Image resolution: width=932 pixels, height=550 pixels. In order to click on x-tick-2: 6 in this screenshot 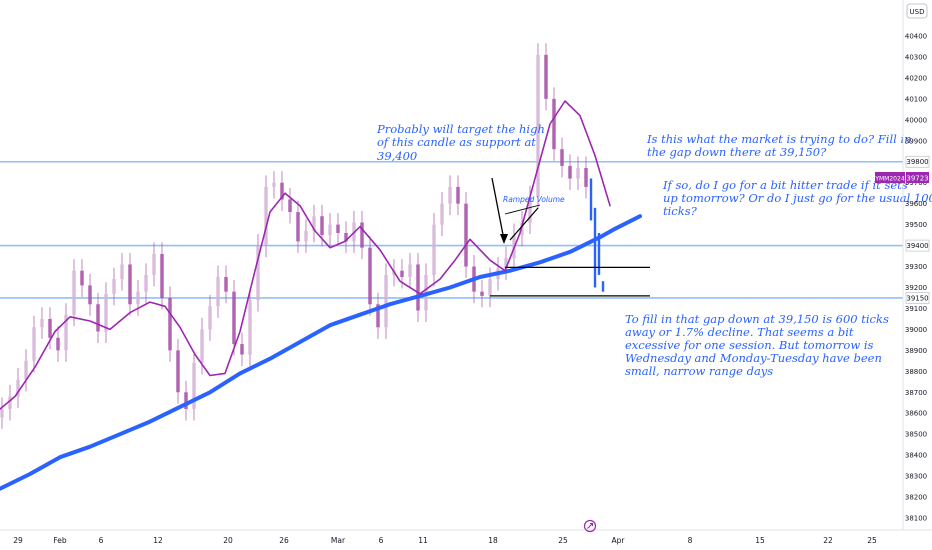, I will do `click(101, 540)`.